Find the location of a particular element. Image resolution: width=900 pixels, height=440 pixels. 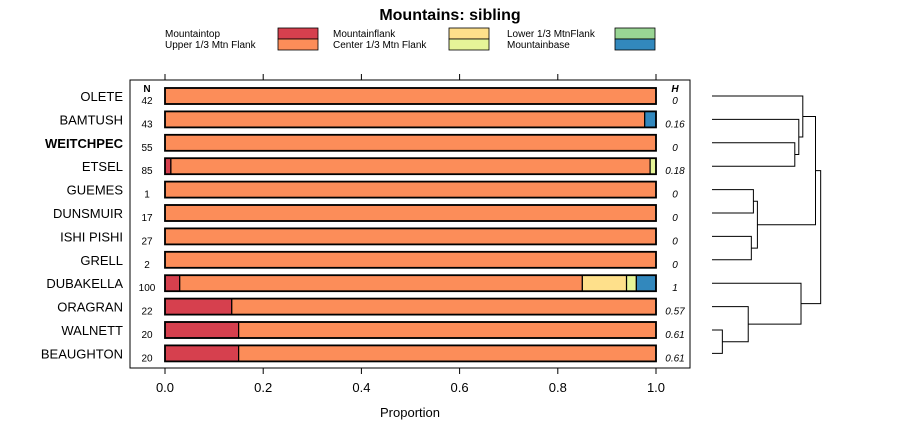

n-value: 100 is located at coordinates (147, 288).